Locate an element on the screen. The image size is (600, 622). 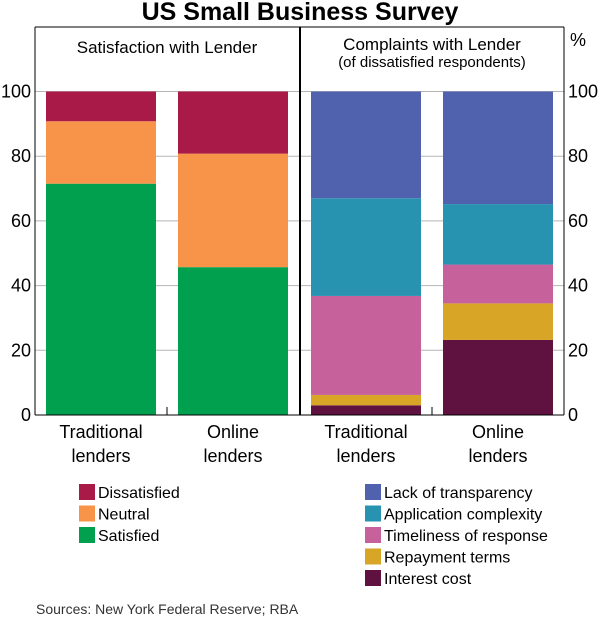
legend-label-dissatisfied: Dissatisfied is located at coordinates (139, 493).